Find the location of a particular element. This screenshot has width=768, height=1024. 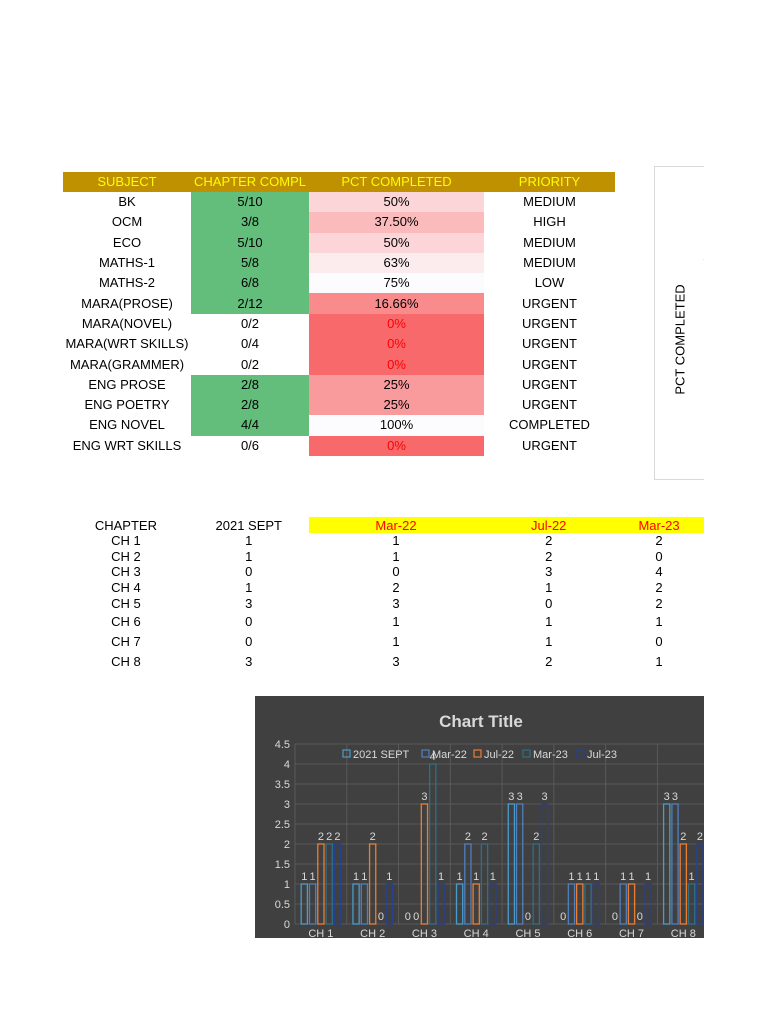

header-pct-completed: PCT COMPLETED is located at coordinates (396, 182).